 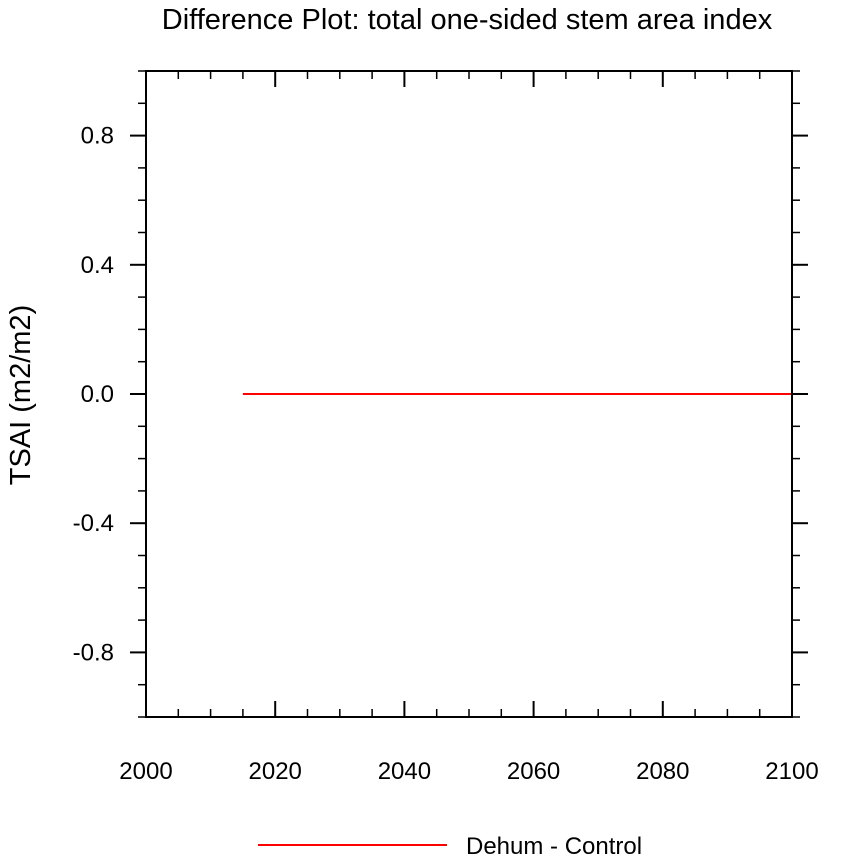 What do you see at coordinates (404, 771) in the screenshot?
I see `x-tick-label: 2040` at bounding box center [404, 771].